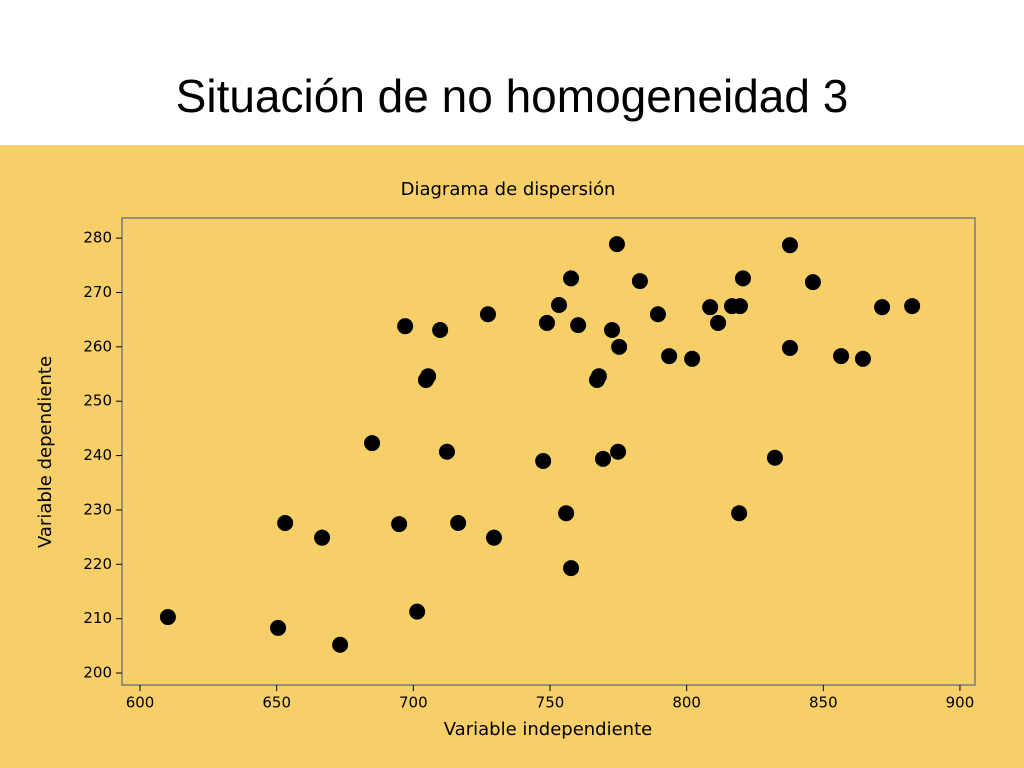 This screenshot has height=768, width=1024. What do you see at coordinates (140, 703) in the screenshot?
I see `x-tick-label: 600` at bounding box center [140, 703].